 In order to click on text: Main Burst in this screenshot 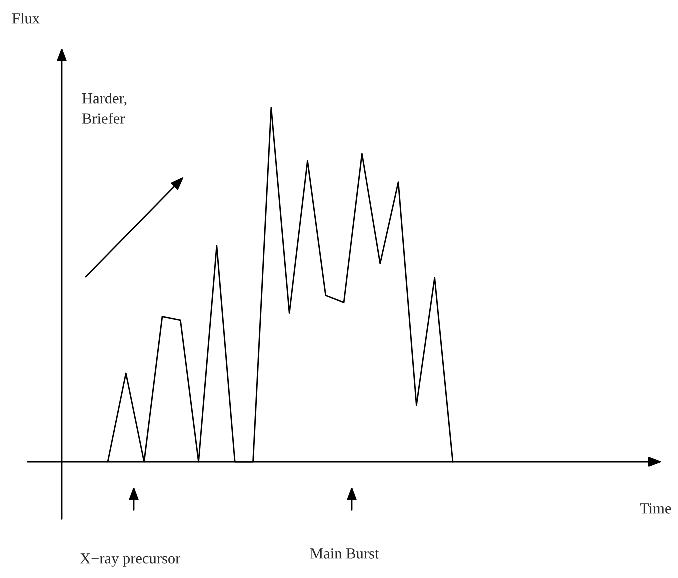, I will do `click(345, 553)`.